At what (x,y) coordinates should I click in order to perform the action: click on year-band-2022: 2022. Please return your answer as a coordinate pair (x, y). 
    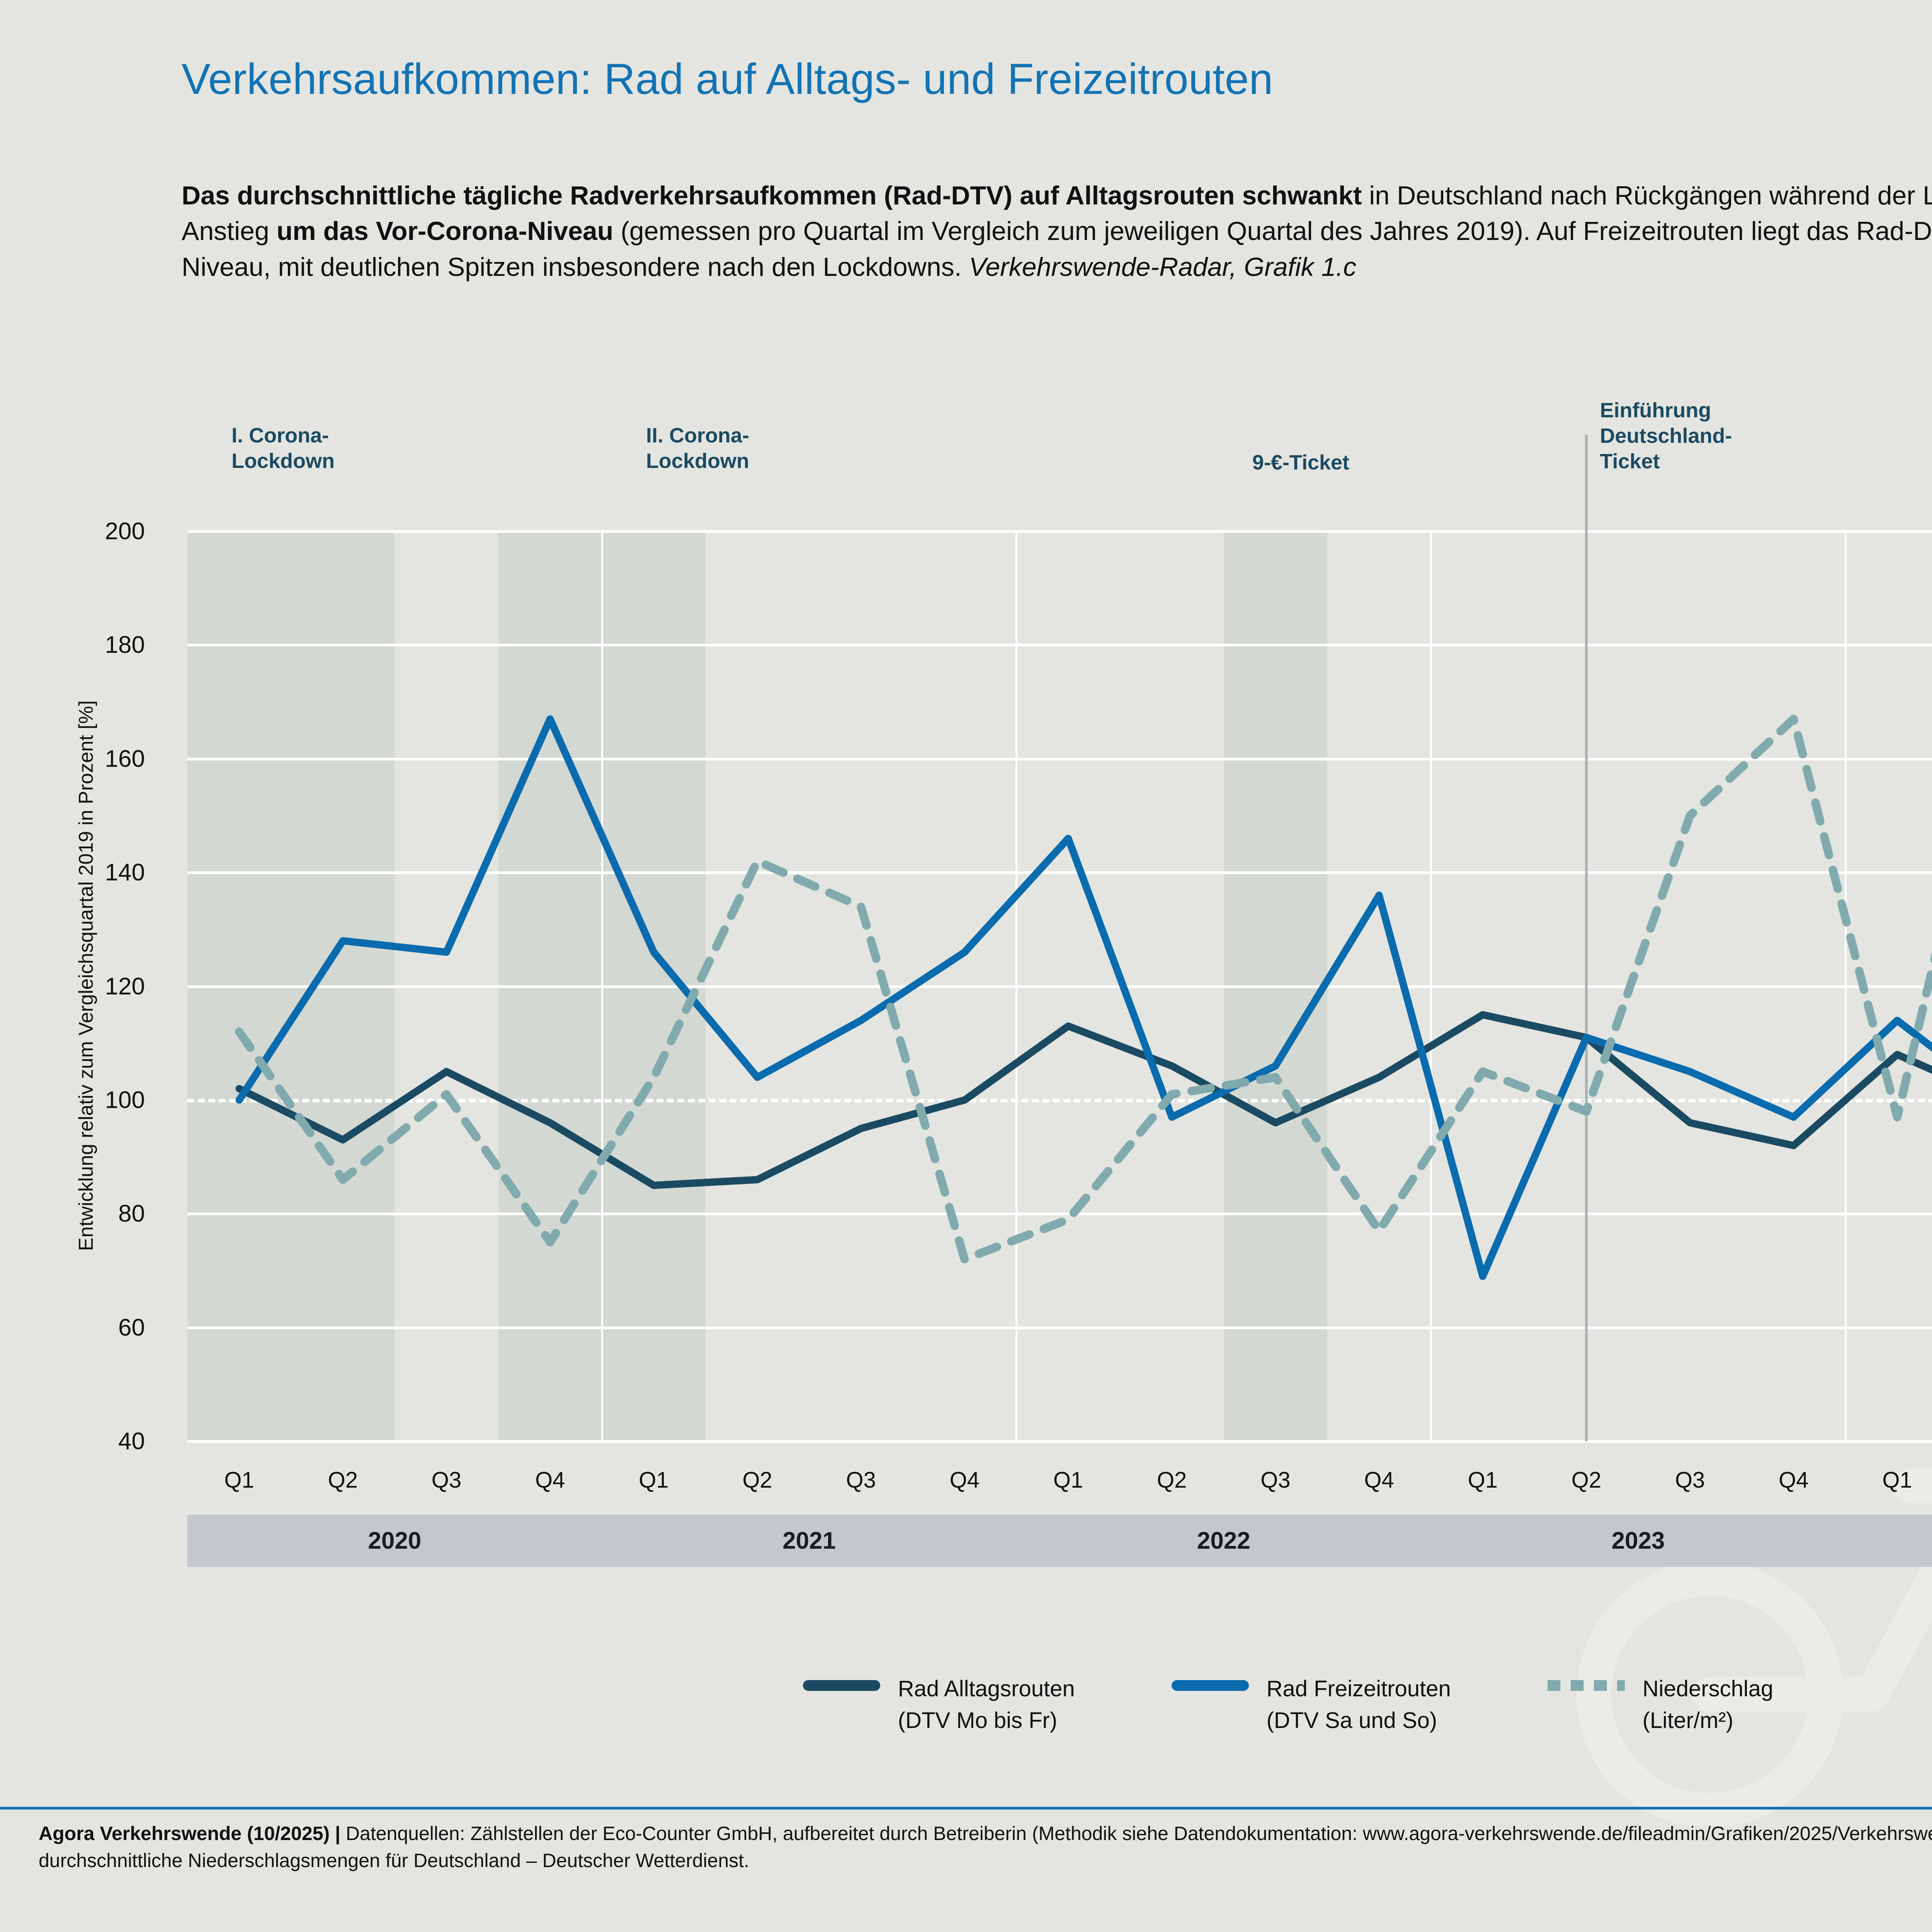
    Looking at the image, I should click on (1225, 1541).